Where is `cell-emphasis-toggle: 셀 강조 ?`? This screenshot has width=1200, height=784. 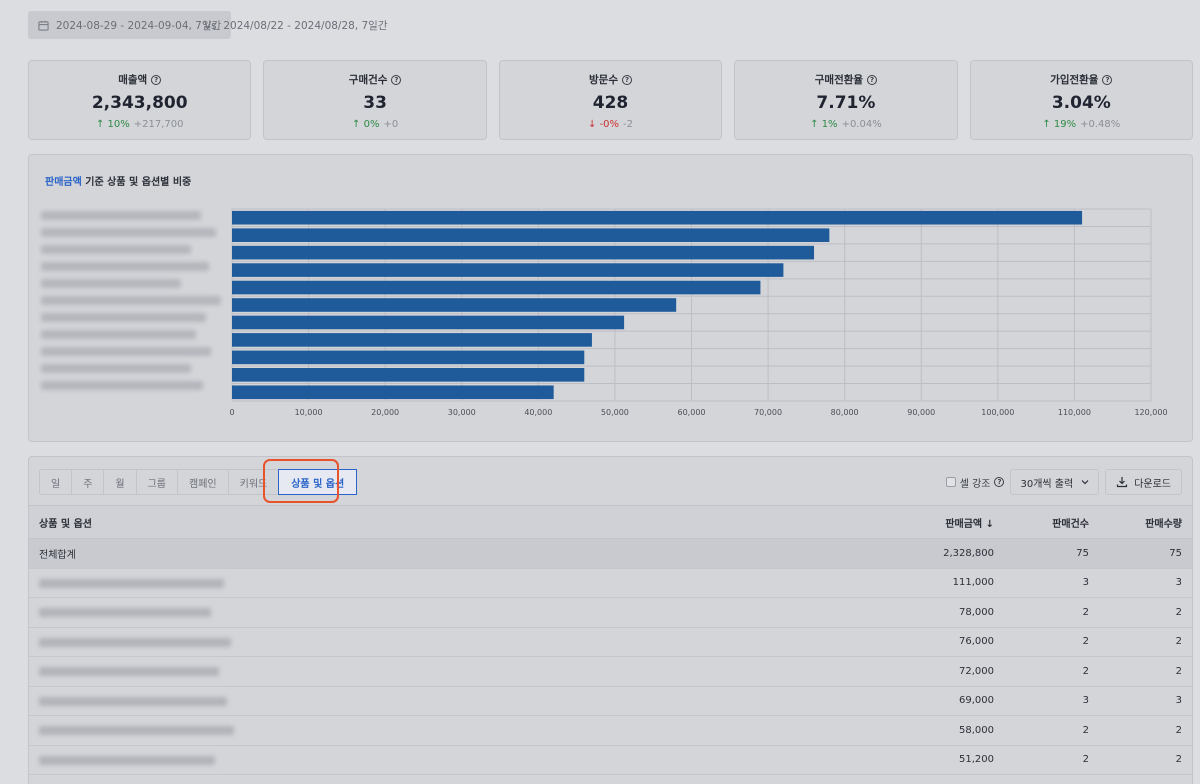
cell-emphasis-toggle: 셀 강조 ? is located at coordinates (975, 482).